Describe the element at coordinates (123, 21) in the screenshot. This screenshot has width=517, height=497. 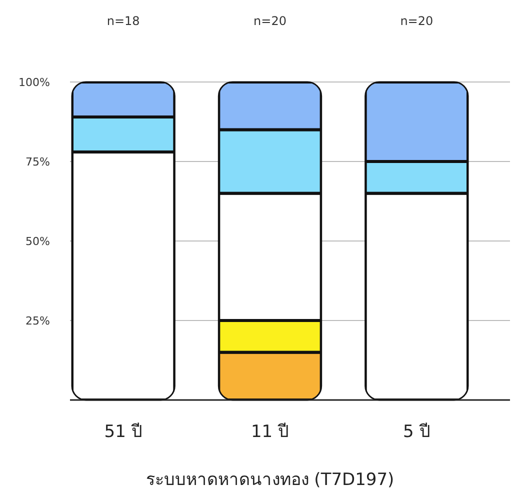
I see `text: n=18` at that location.